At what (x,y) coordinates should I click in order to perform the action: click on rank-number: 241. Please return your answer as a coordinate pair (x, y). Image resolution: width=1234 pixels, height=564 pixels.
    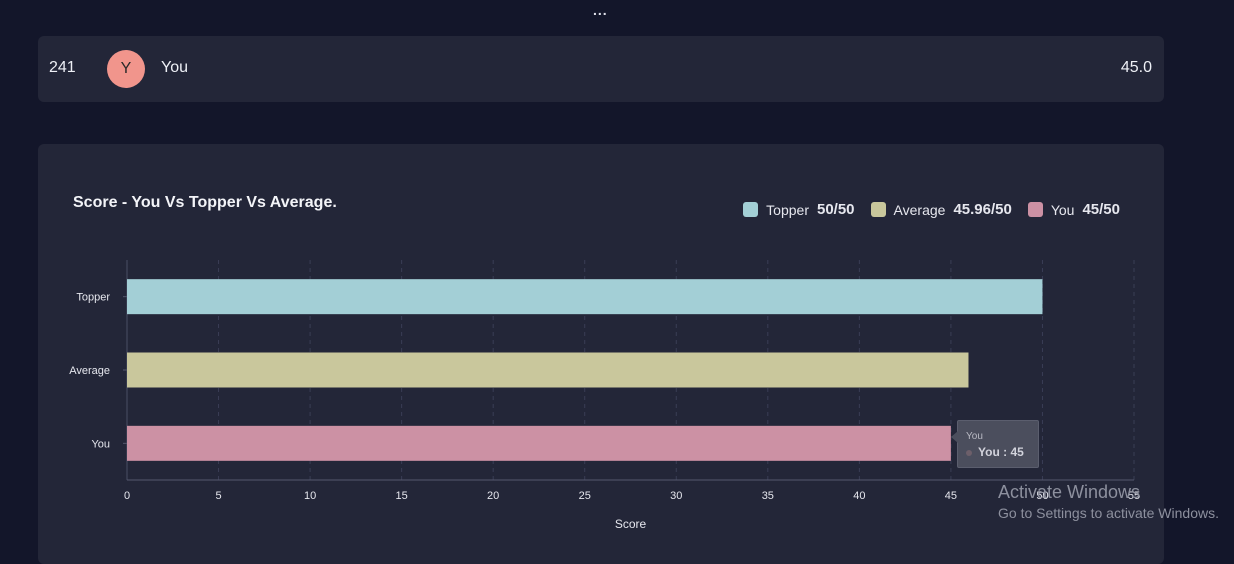
    Looking at the image, I should click on (62, 67).